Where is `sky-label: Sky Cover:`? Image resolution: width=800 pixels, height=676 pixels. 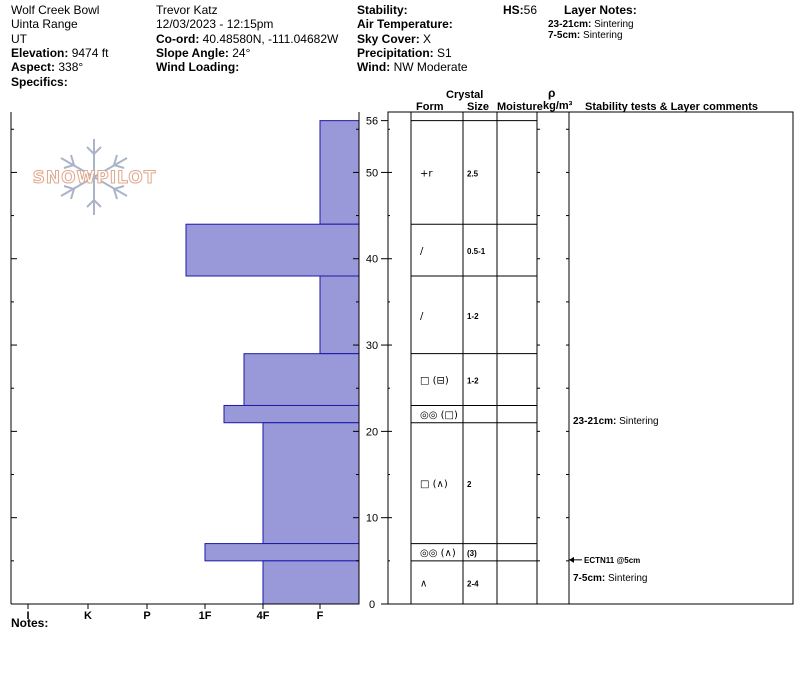
sky-label: Sky Cover: is located at coordinates (388, 39).